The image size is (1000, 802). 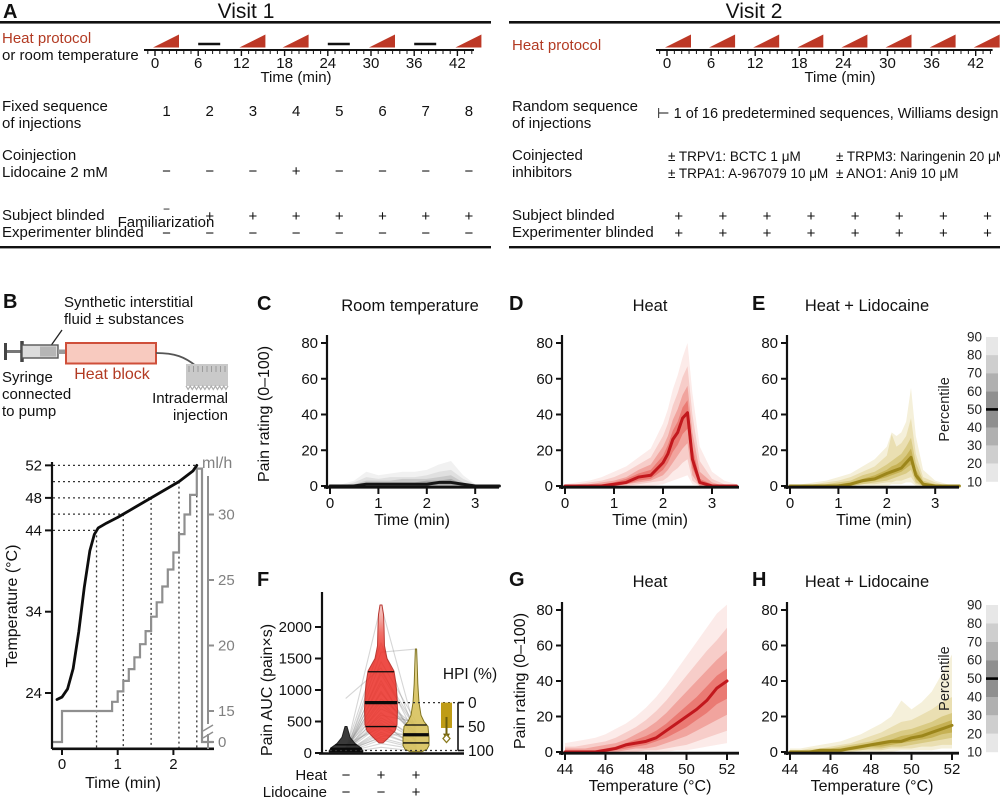 What do you see at coordinates (861, 423) in the screenshot?
I see `panel-e-chart: 0 20 40 60 80 0 1 2 3` at bounding box center [861, 423].